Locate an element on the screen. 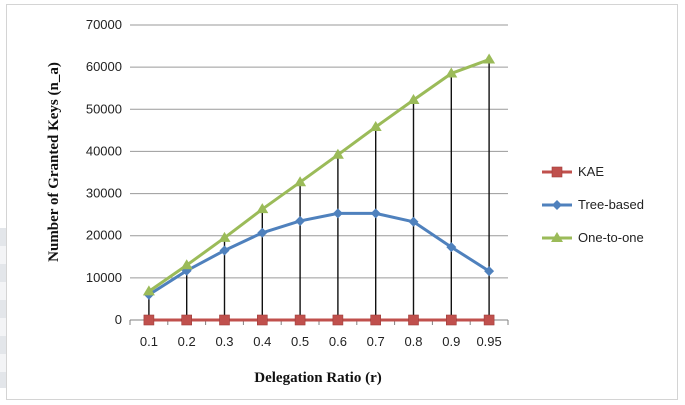 Image resolution: width=685 pixels, height=405 pixels. x-tick-label: 0.95 is located at coordinates (488, 341).